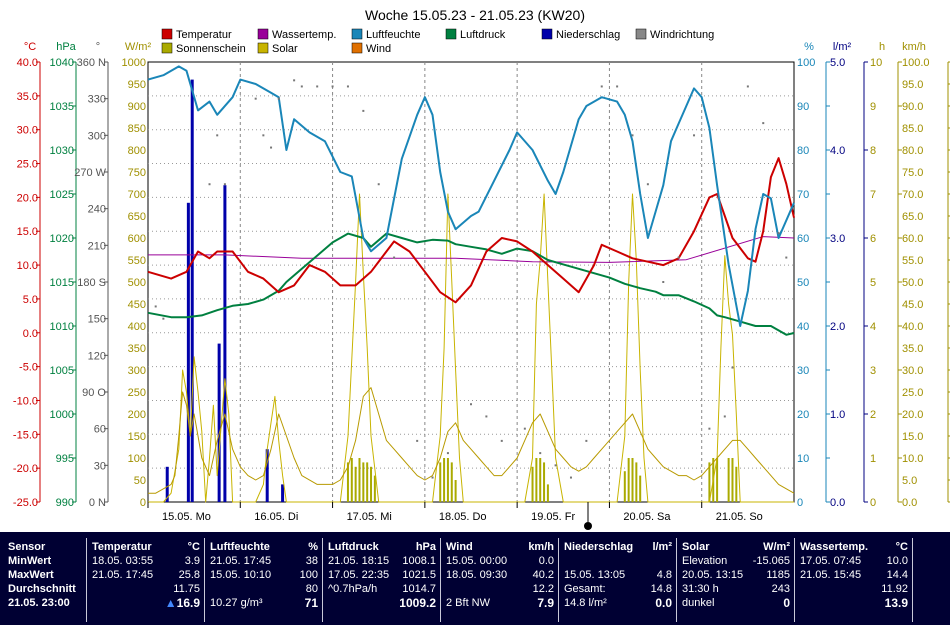 The image size is (950, 625). Describe the element at coordinates (393, 35) in the screenshot. I see `legend-label-feuchte: Luftfeuchte` at that location.